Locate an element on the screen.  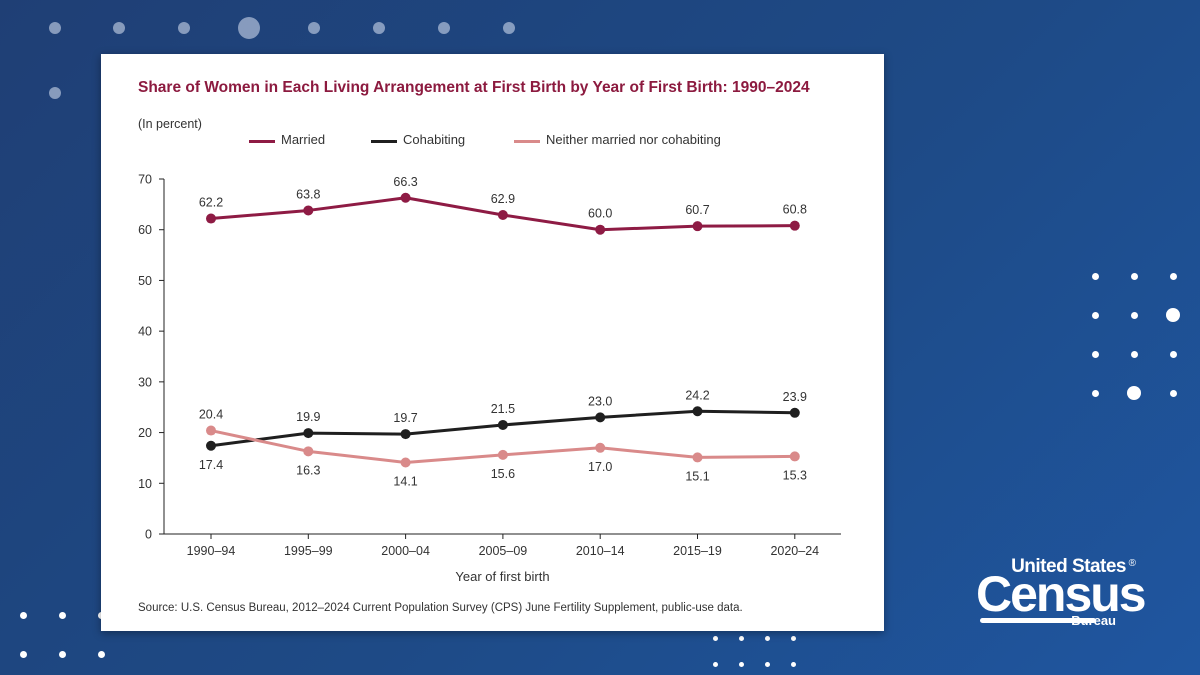
married-data-label: 63.8 is located at coordinates (308, 194).